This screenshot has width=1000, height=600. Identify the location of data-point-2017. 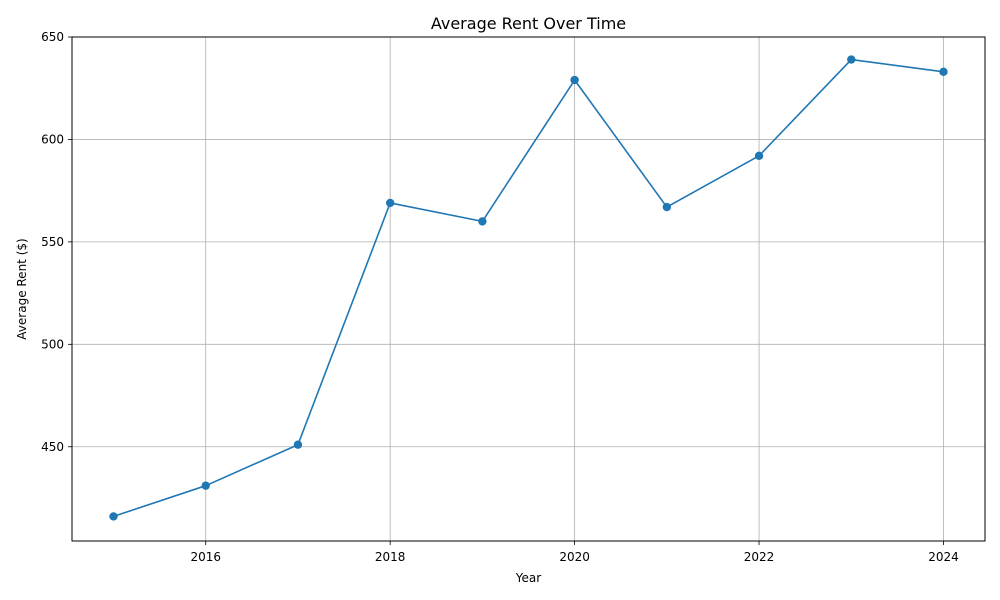
(298, 444).